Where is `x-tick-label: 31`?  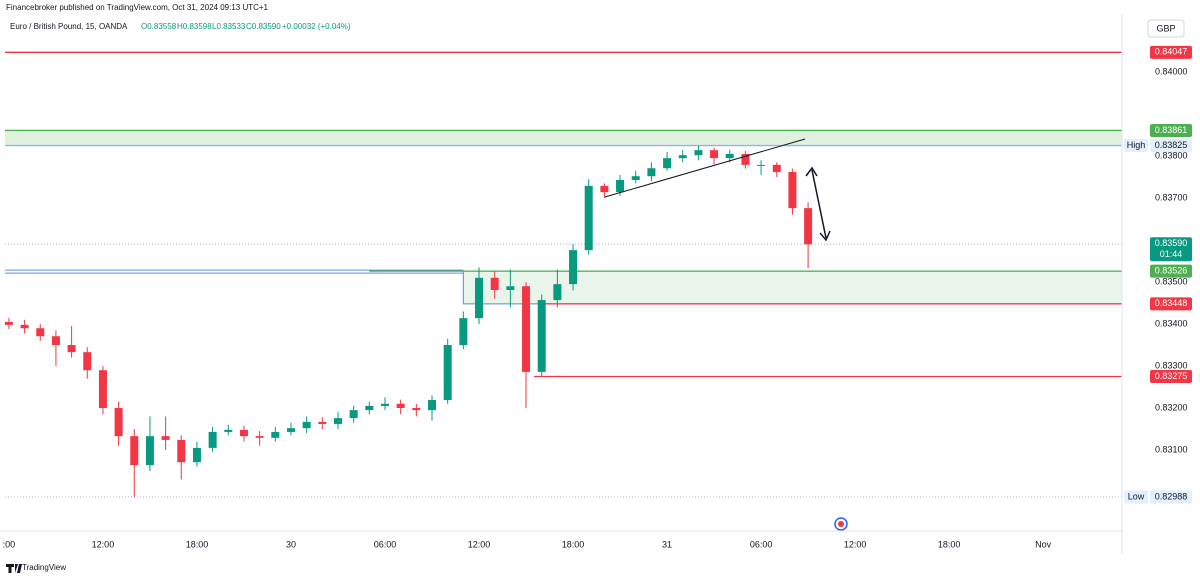 x-tick-label: 31 is located at coordinates (667, 544).